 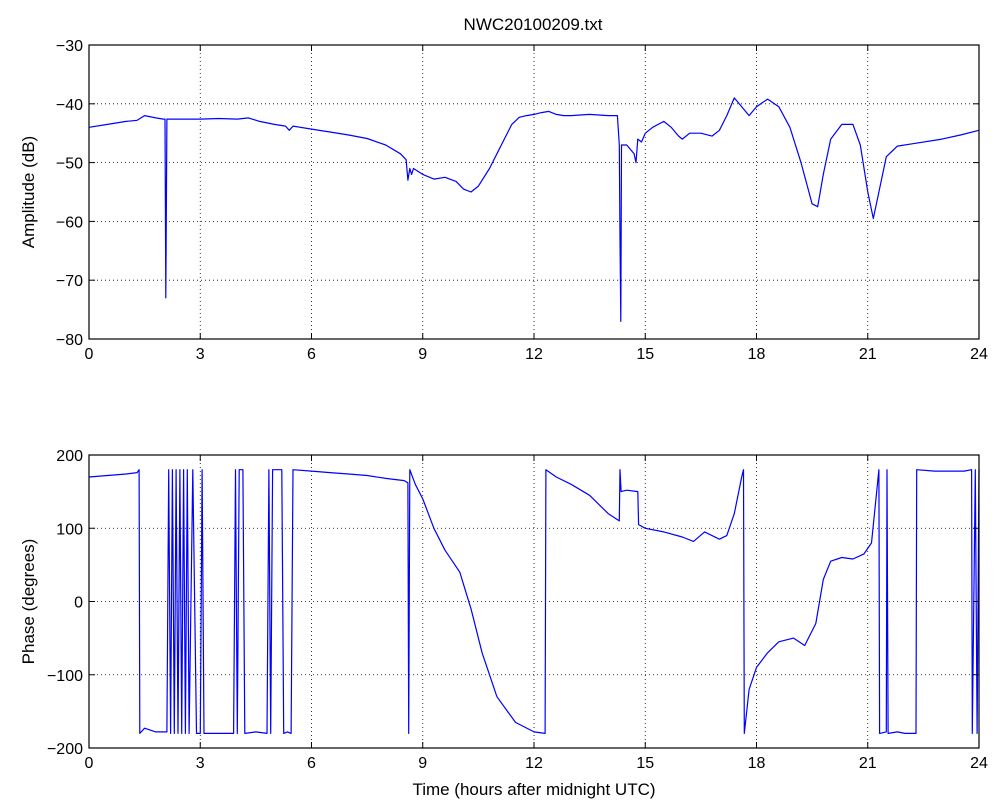 What do you see at coordinates (69, 105) in the screenshot?
I see `y-tick-label: −40` at bounding box center [69, 105].